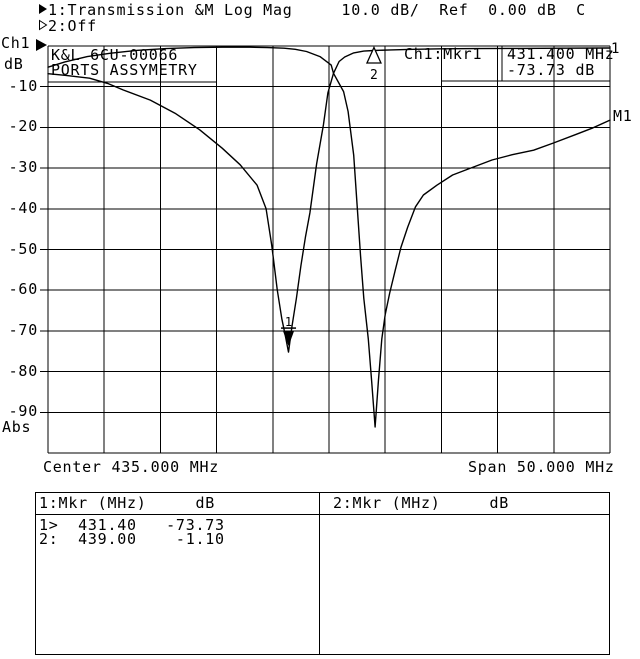 This screenshot has height=659, width=640. What do you see at coordinates (23, 289) in the screenshot?
I see `y-axis-tick-label: -60` at bounding box center [23, 289].